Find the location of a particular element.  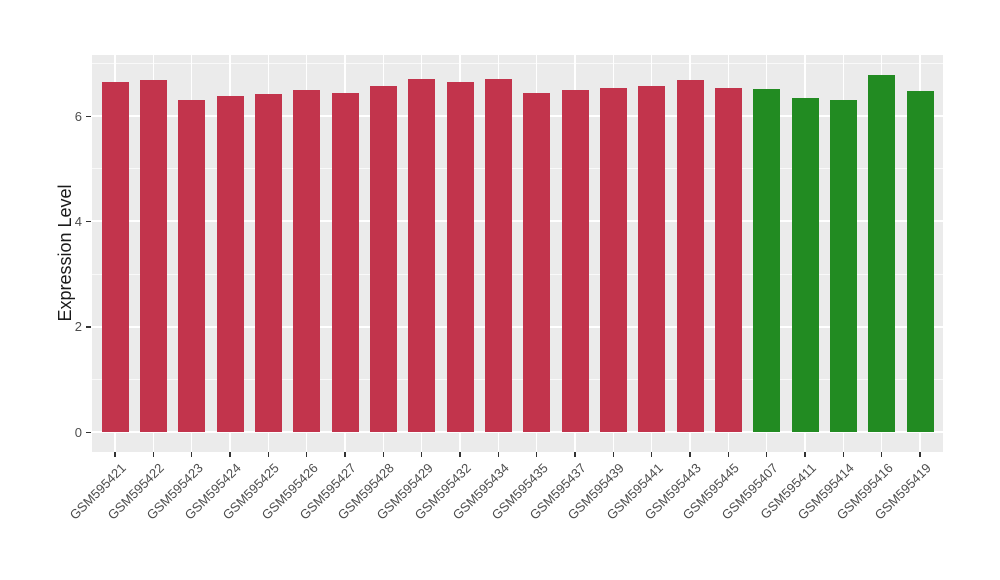

bar-GSM595421 is located at coordinates (115, 257).